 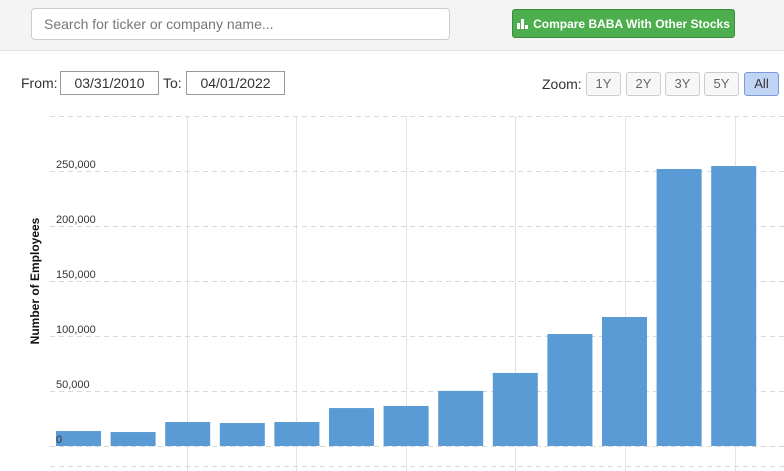 I want to click on from-date-input: 03/31/2010, so click(x=109, y=83).